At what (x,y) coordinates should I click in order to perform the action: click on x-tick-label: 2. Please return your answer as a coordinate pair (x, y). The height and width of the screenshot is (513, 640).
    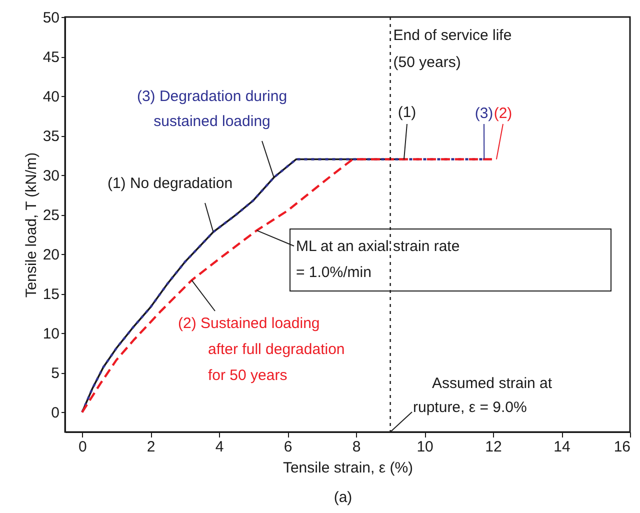
    Looking at the image, I should click on (151, 447).